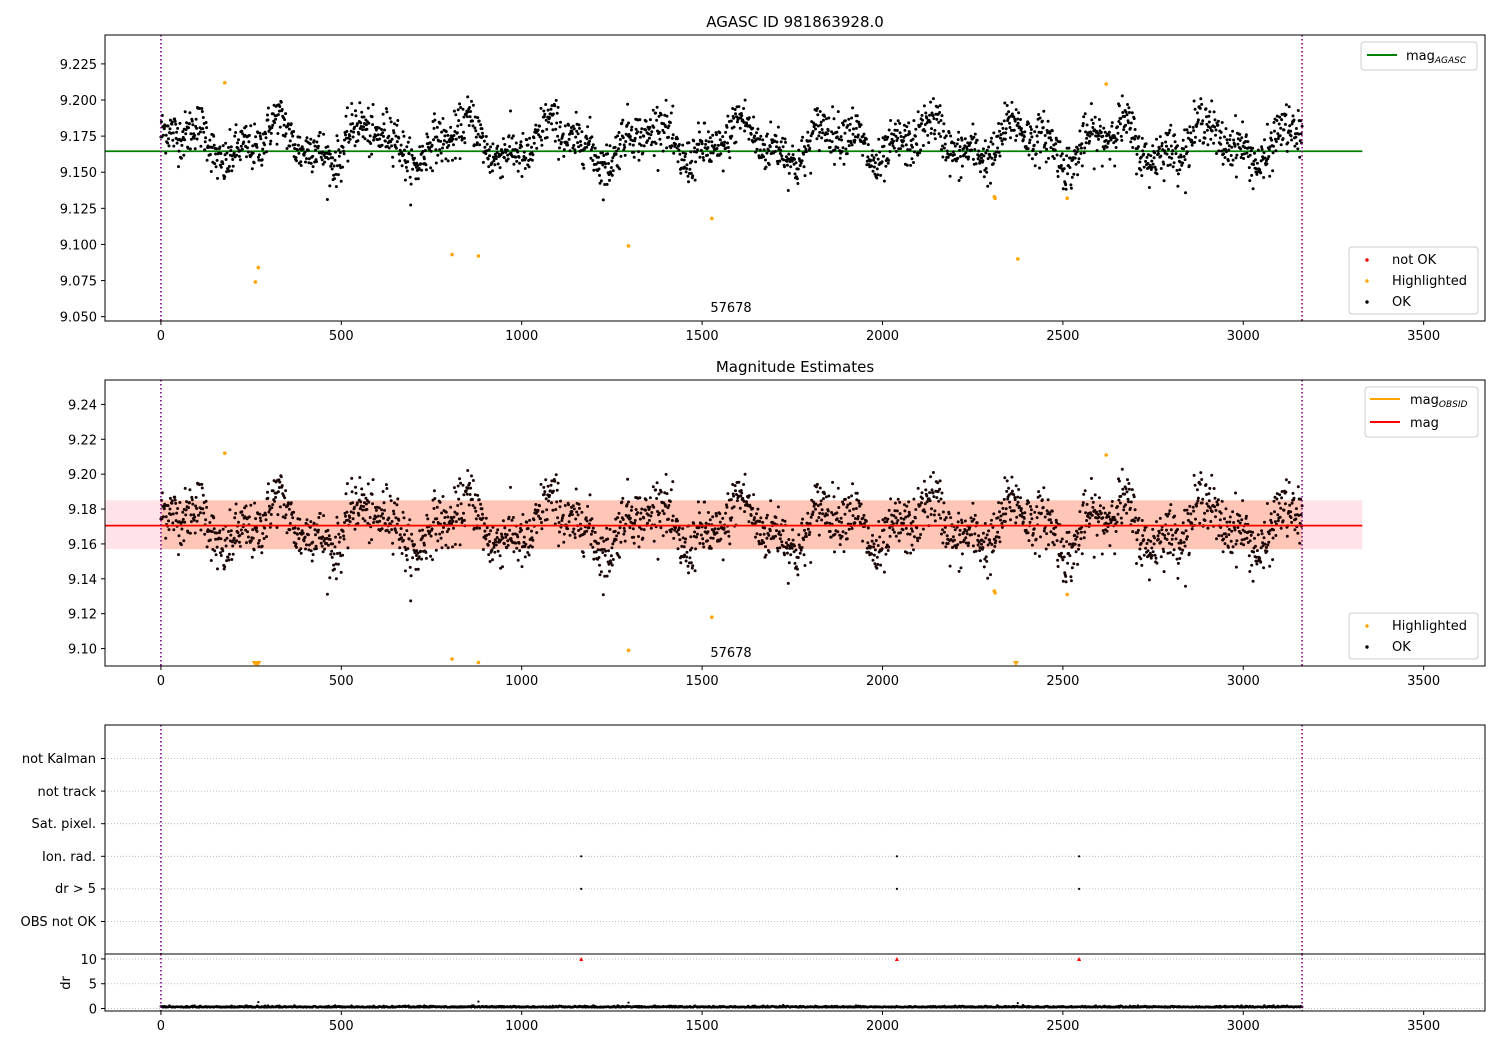 This screenshot has height=1050, width=1500. Describe the element at coordinates (78, 282) in the screenshot. I see `y-tick-label: 9.075` at that location.